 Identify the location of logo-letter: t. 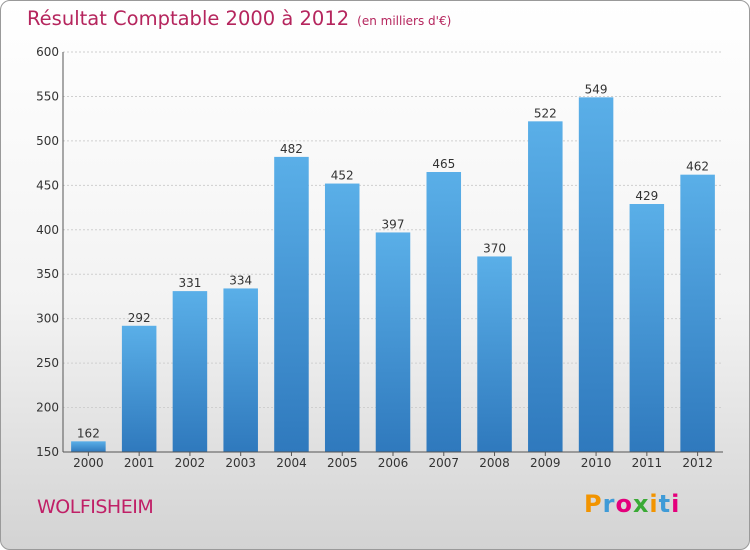
(665, 504).